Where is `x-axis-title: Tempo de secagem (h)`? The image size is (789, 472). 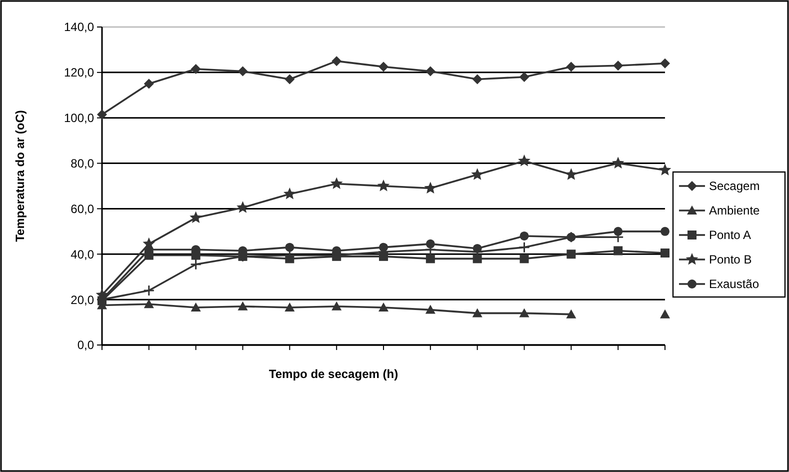 x-axis-title: Tempo de secagem (h) is located at coordinates (333, 374).